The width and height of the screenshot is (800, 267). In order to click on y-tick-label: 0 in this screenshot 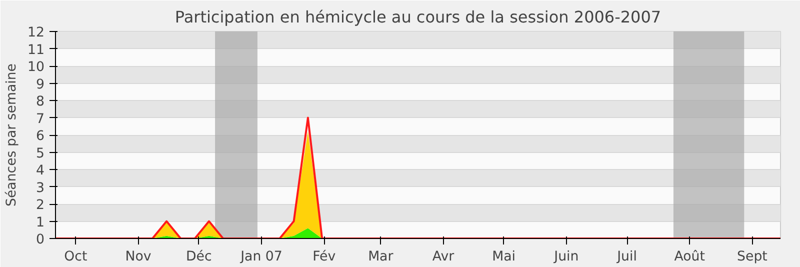, I will do `click(40, 240)`.